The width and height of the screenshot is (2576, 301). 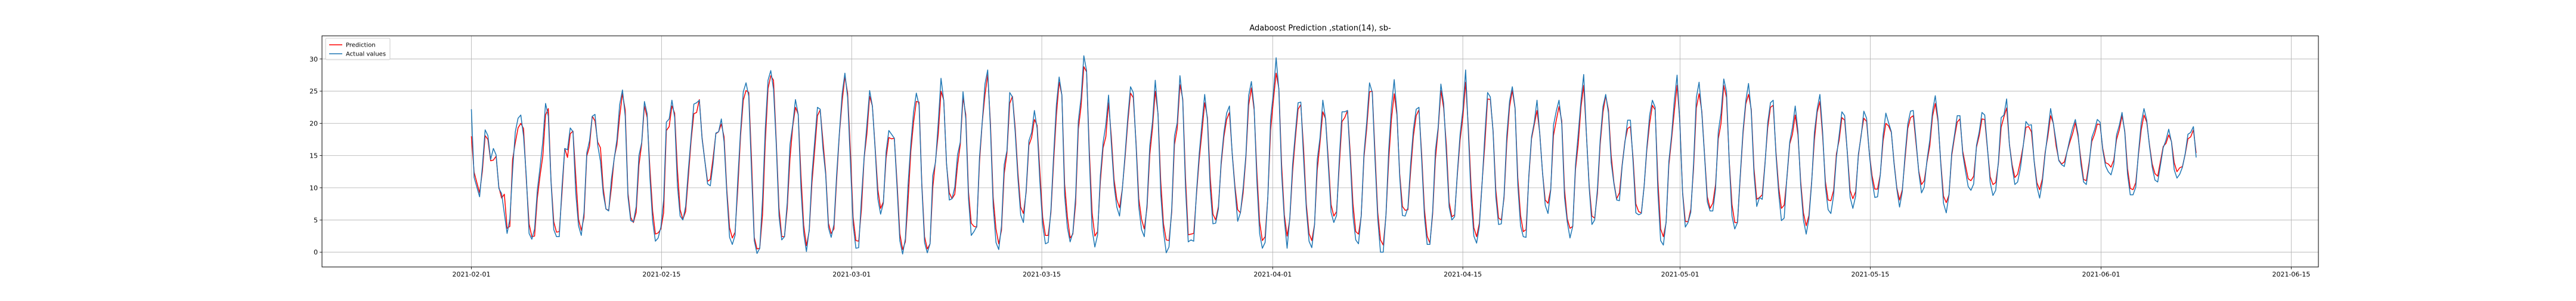 I want to click on x-tick-label: 2021-03-01, so click(x=852, y=274).